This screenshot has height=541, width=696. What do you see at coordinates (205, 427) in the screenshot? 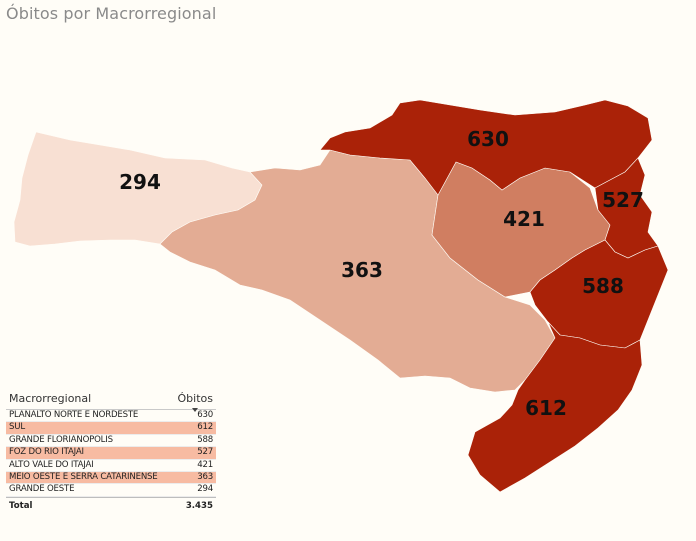
I see `row-deaths: 612` at bounding box center [205, 427].